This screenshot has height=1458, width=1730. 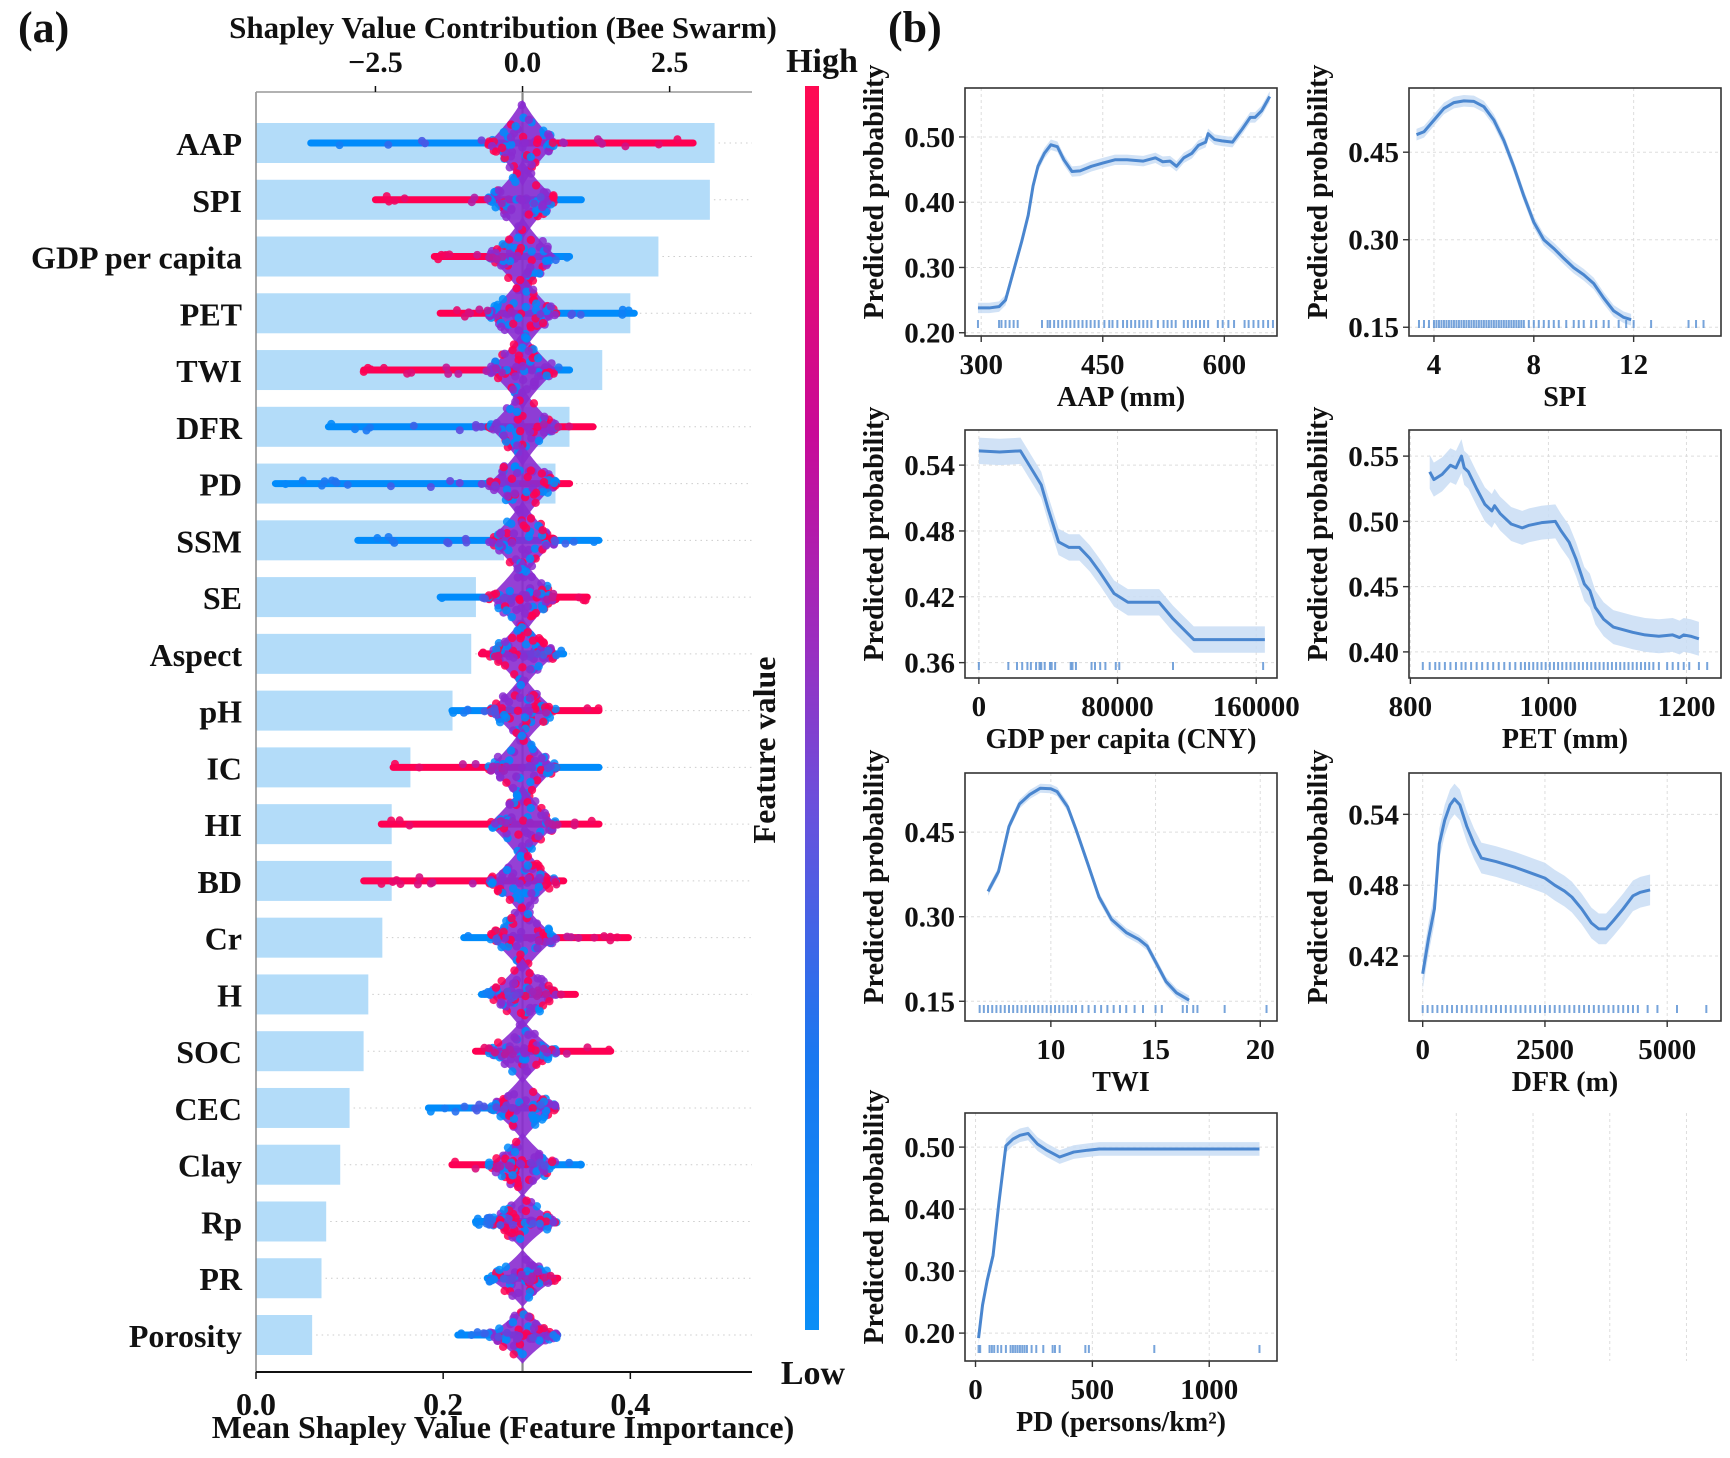 What do you see at coordinates (1411, 707) in the screenshot?
I see `x-tick-label: 800` at bounding box center [1411, 707].